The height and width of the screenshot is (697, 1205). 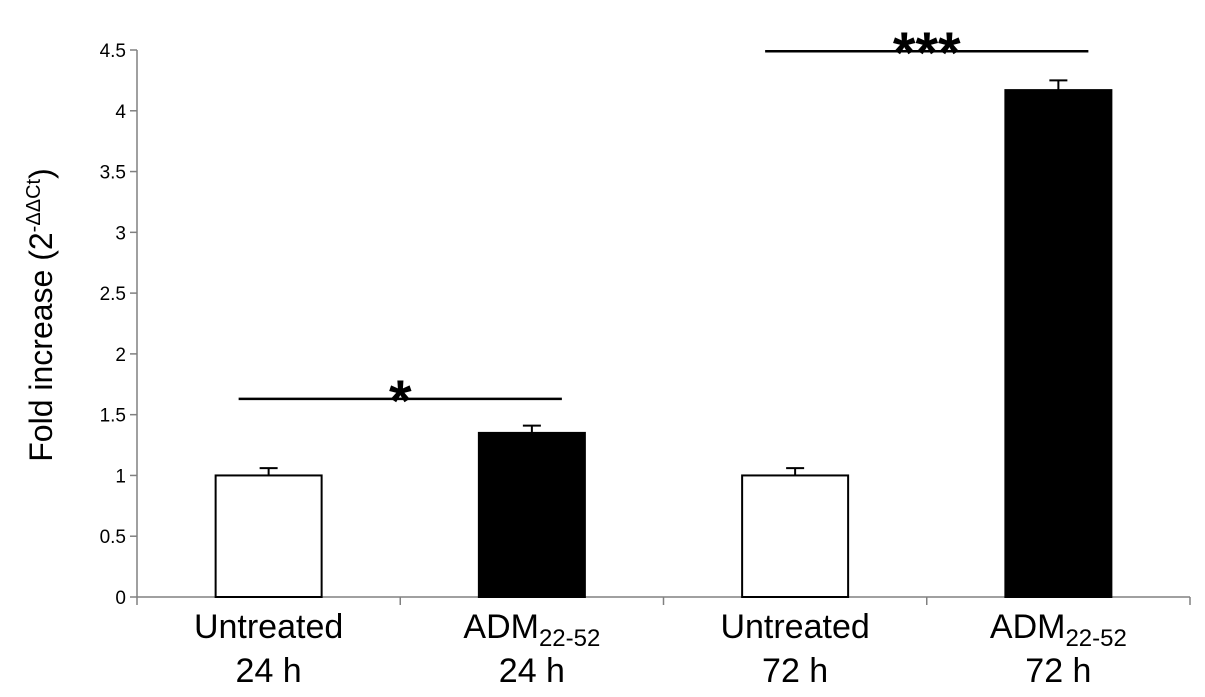 What do you see at coordinates (927, 53) in the screenshot?
I see `significance-label: ***` at bounding box center [927, 53].